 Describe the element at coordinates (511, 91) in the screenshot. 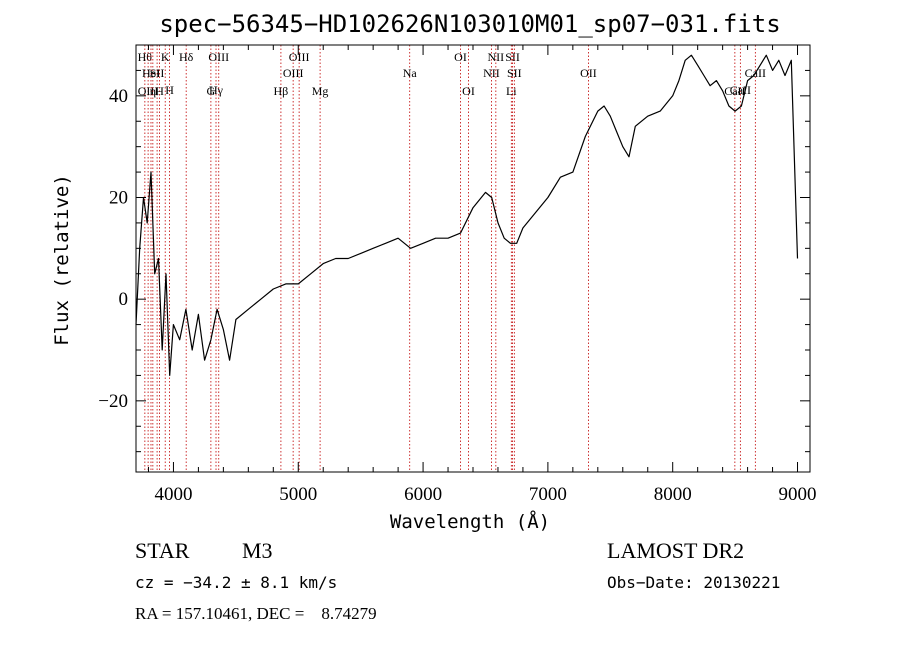

I see `marker-label: Li` at that location.